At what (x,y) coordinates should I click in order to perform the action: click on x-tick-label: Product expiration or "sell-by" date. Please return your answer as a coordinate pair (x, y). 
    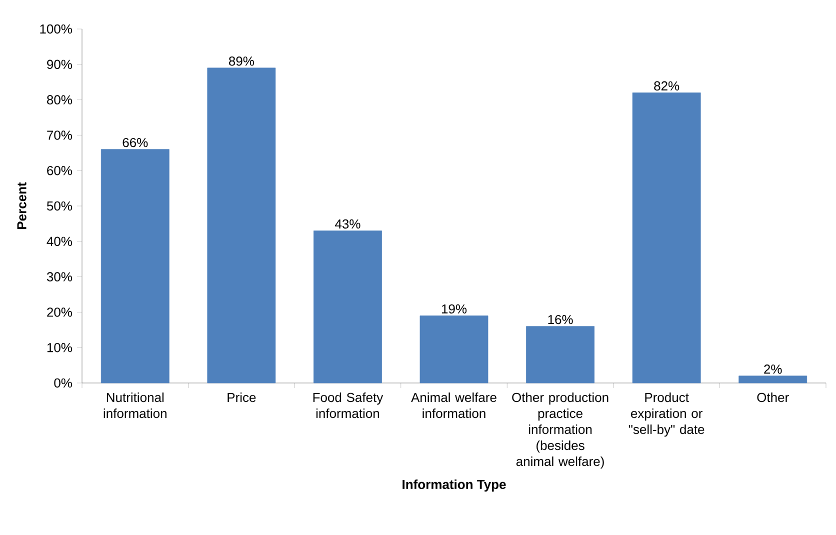
    Looking at the image, I should click on (666, 414).